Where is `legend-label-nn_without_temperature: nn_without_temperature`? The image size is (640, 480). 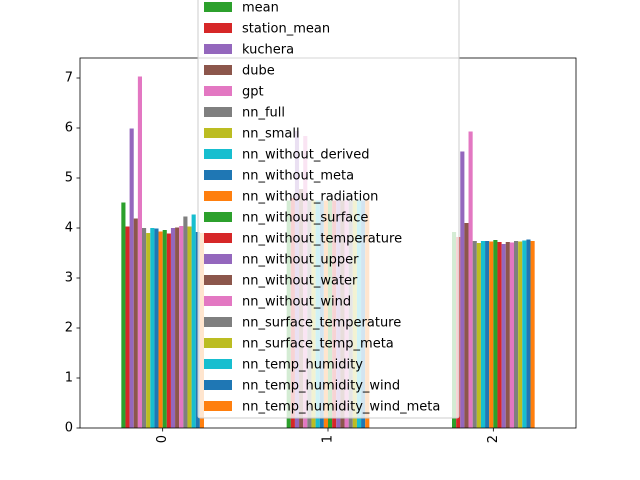 legend-label-nn_without_temperature: nn_without_temperature is located at coordinates (322, 239).